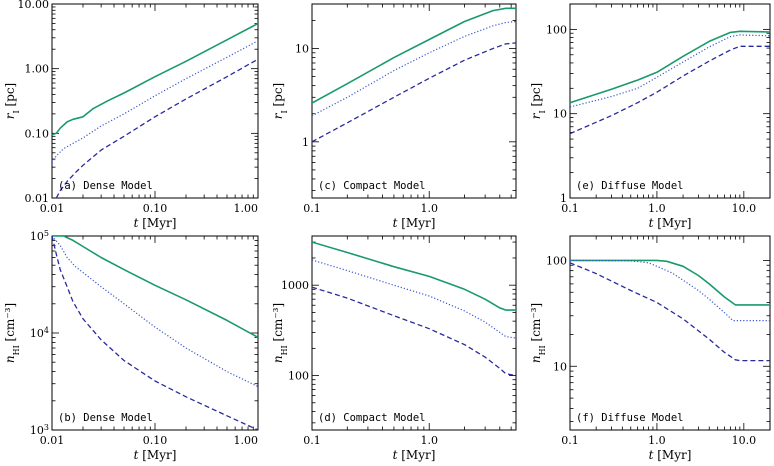 The image size is (774, 466). What do you see at coordinates (39, 236) in the screenshot?
I see `y-tick-label: 10⁵` at bounding box center [39, 236].